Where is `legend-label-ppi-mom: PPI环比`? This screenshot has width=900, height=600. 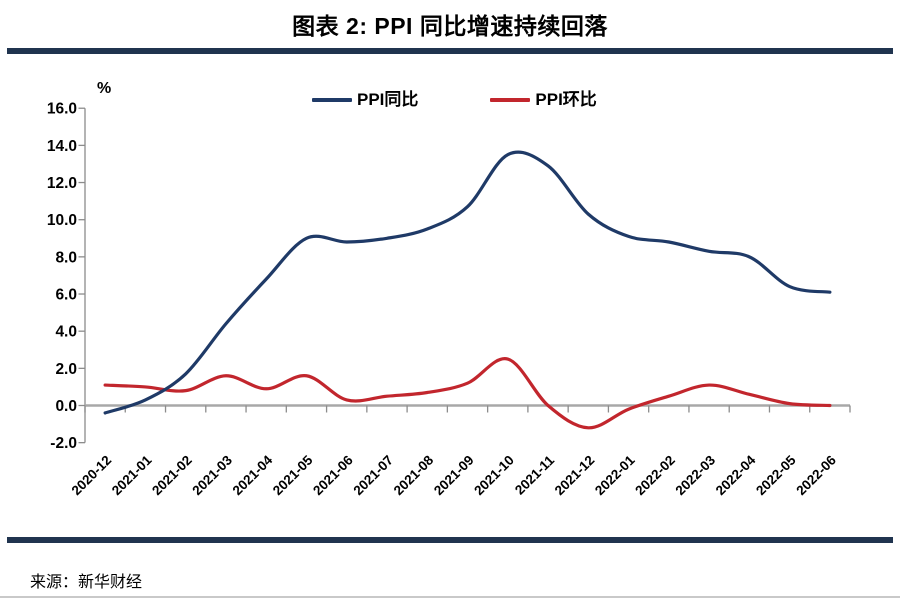
legend-label-ppi-mom: PPI环比 is located at coordinates (566, 99).